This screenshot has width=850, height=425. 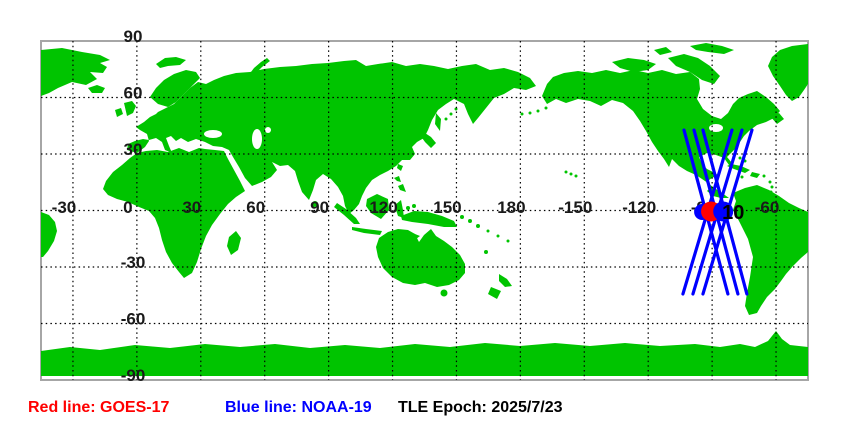 I want to click on land-greenland-east, so click(x=75, y=72).